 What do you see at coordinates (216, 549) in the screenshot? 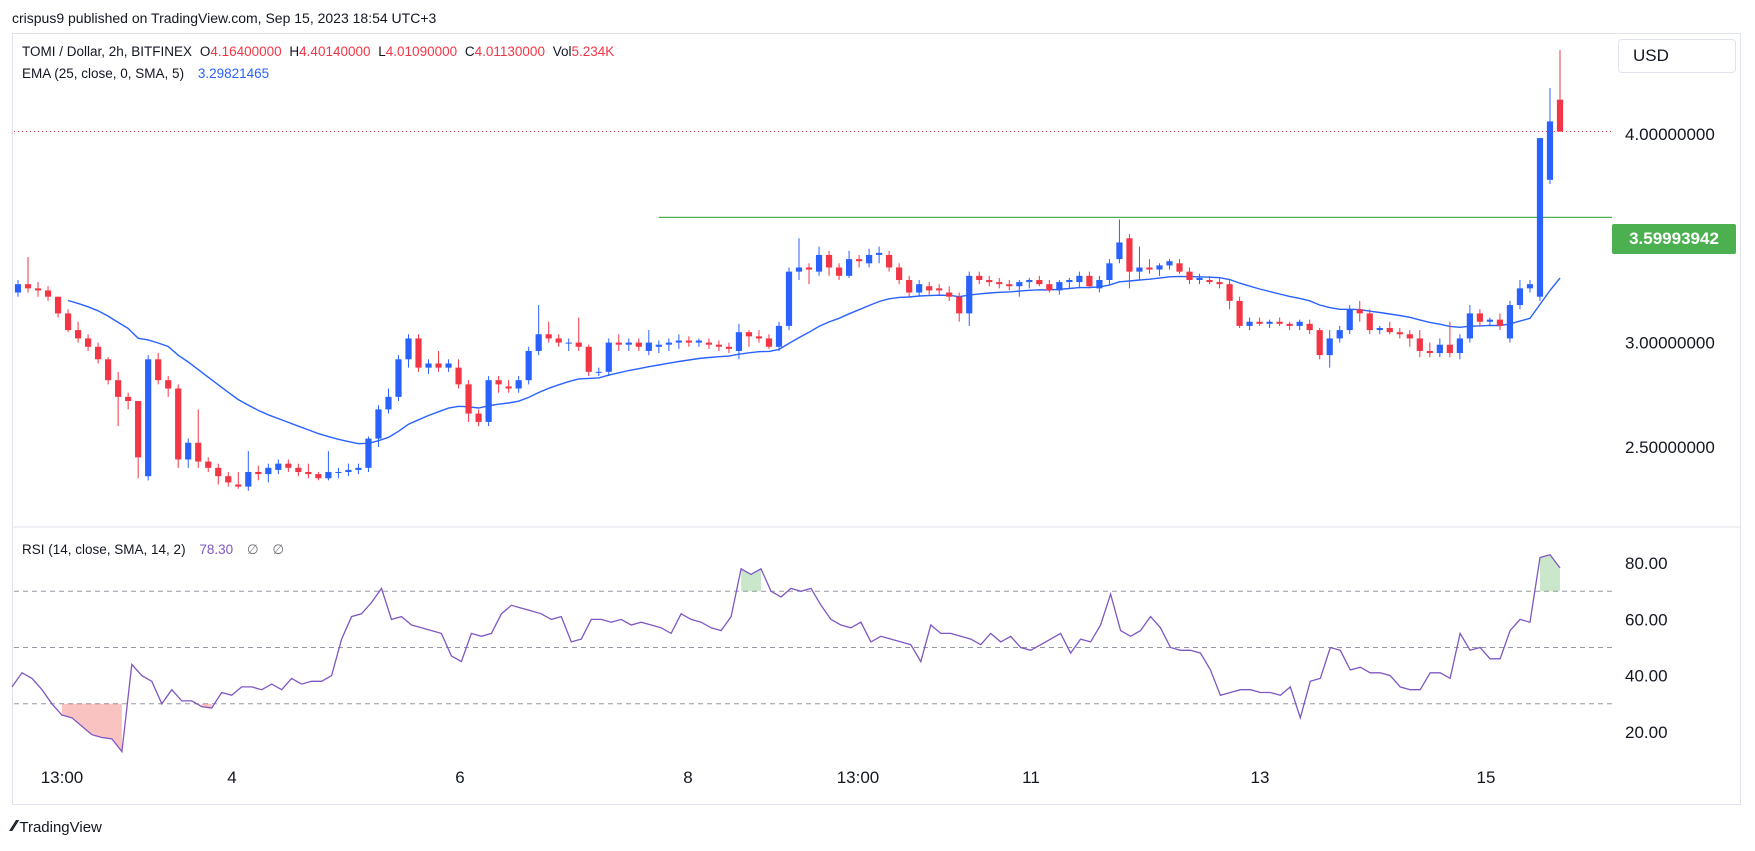
I see `rsi-value: 78.30` at bounding box center [216, 549].